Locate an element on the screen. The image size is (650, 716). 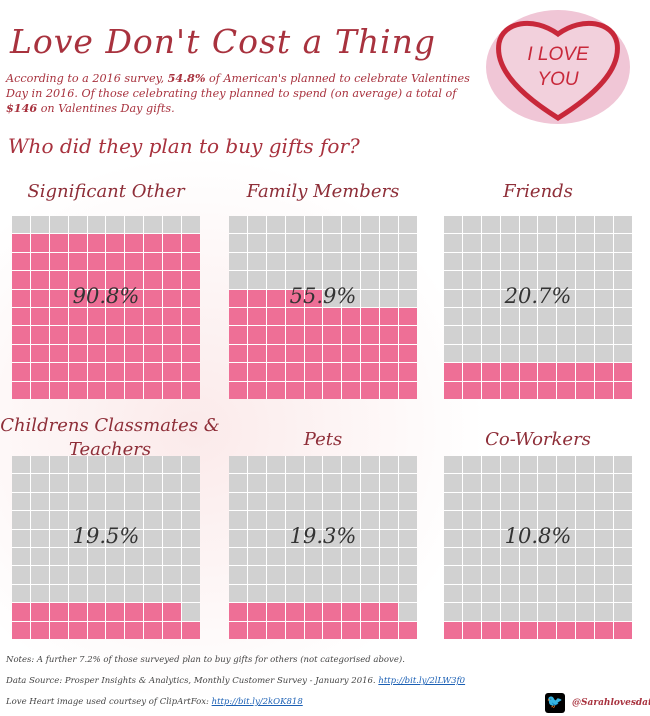
percent-label: 19.5% is located at coordinates (106, 536).